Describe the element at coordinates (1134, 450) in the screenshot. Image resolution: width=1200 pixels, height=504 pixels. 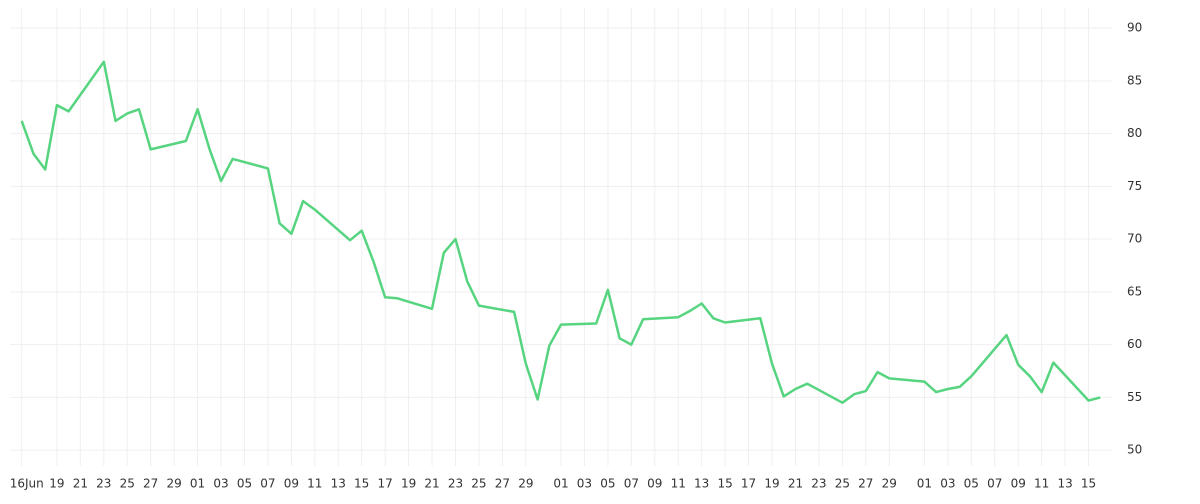
I see `y-tick-label: 50` at that location.